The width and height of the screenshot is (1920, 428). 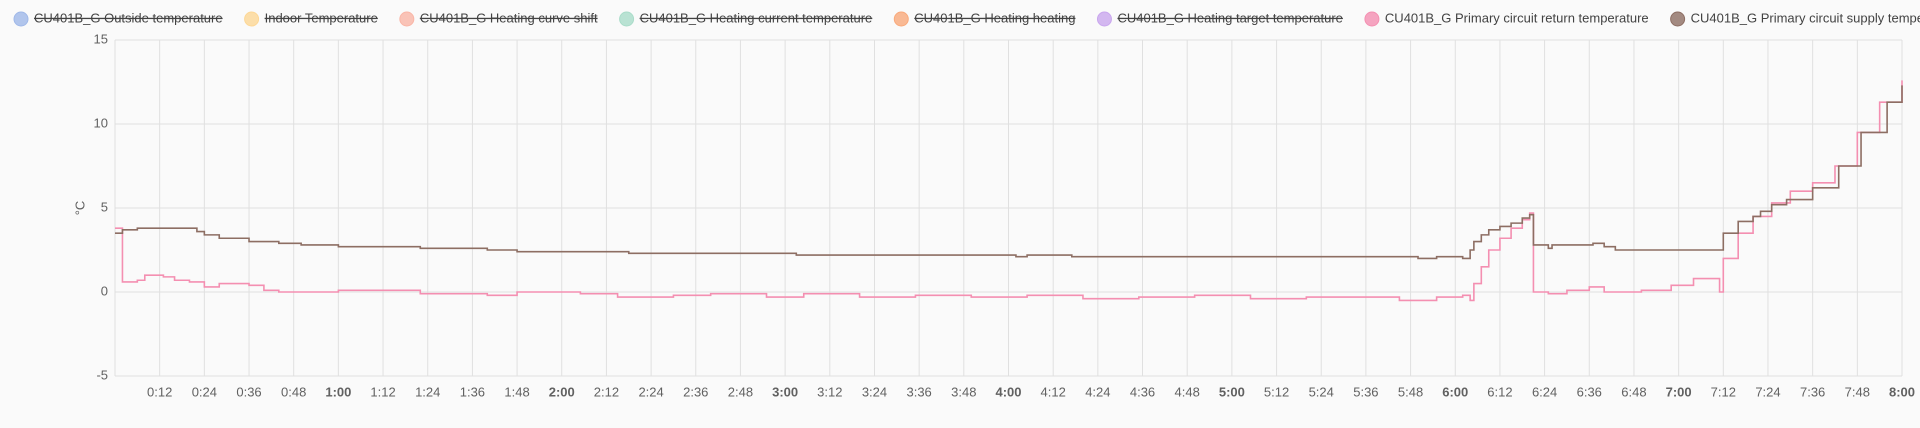 I want to click on x-tick-label: 2:00, so click(x=562, y=391).